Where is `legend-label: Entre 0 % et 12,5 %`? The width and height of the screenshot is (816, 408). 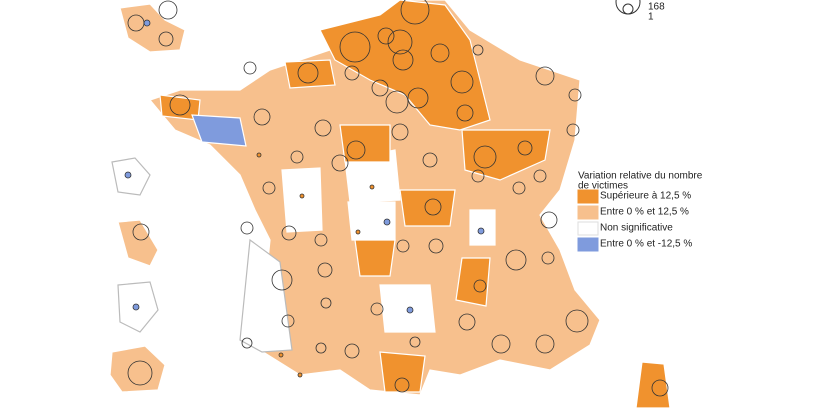 legend-label: Entre 0 % et 12,5 % is located at coordinates (644, 212).